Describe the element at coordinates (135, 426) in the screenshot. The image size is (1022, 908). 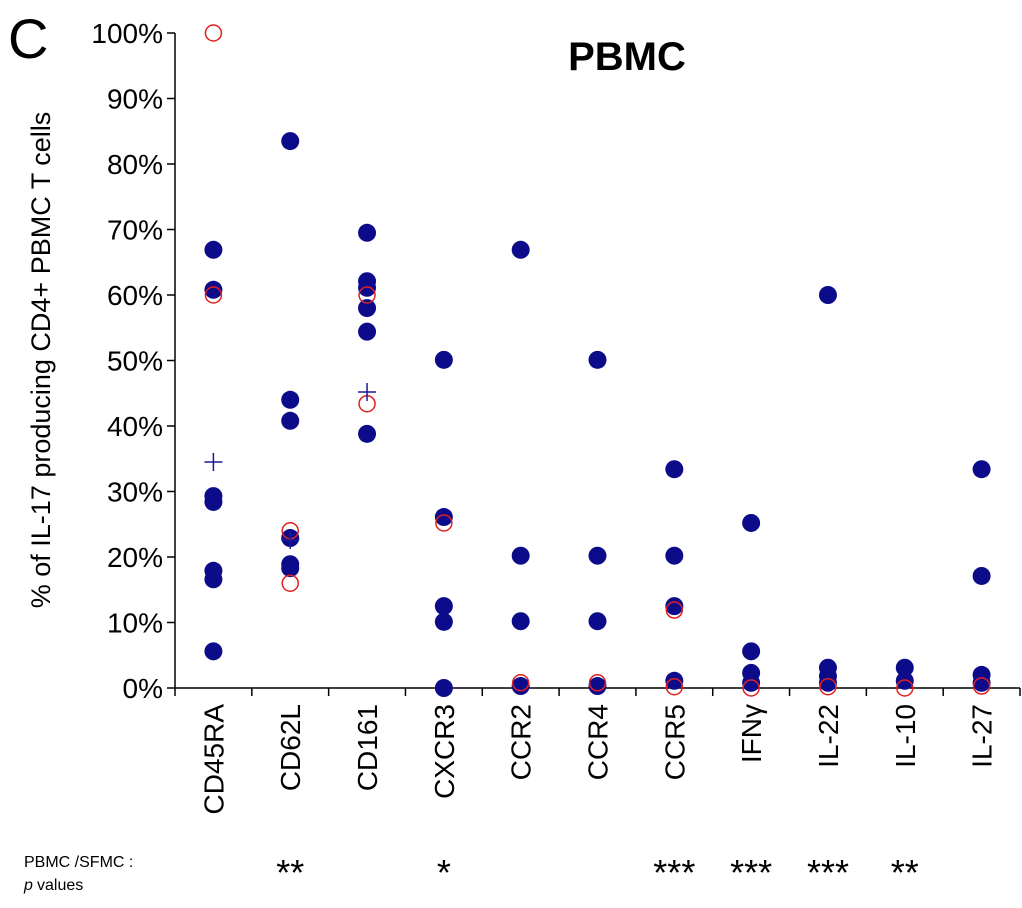
I see `y-tick-label: 40%` at that location.